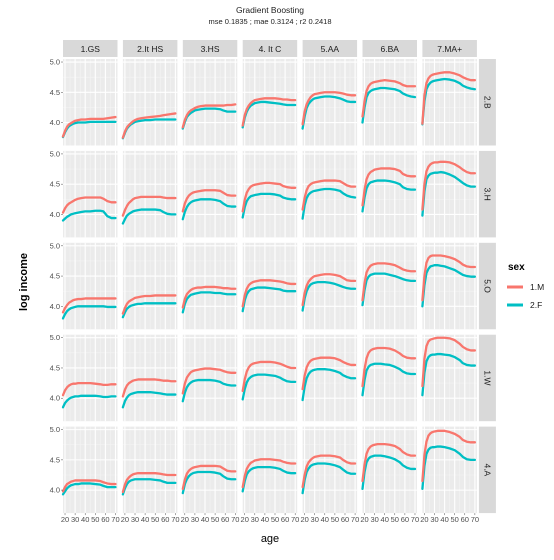 This screenshot has height=560, width=554. What do you see at coordinates (536, 305) in the screenshot?
I see `legend-label-female: 2.F` at bounding box center [536, 305].